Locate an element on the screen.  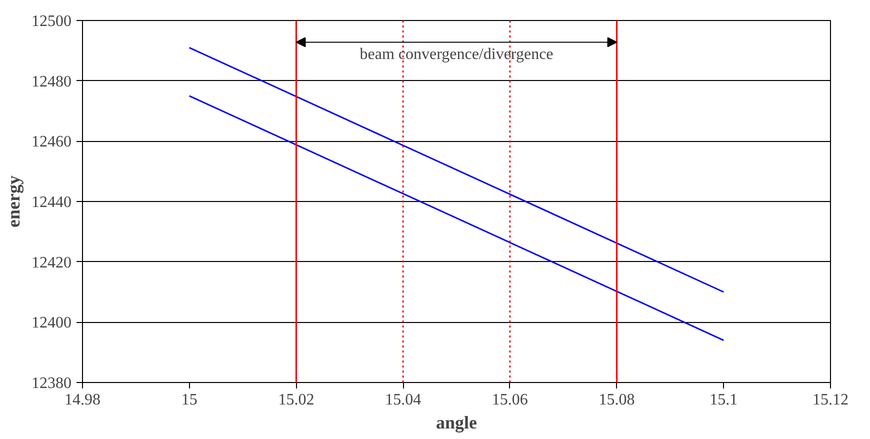
x-tick-label: 15 is located at coordinates (189, 400).